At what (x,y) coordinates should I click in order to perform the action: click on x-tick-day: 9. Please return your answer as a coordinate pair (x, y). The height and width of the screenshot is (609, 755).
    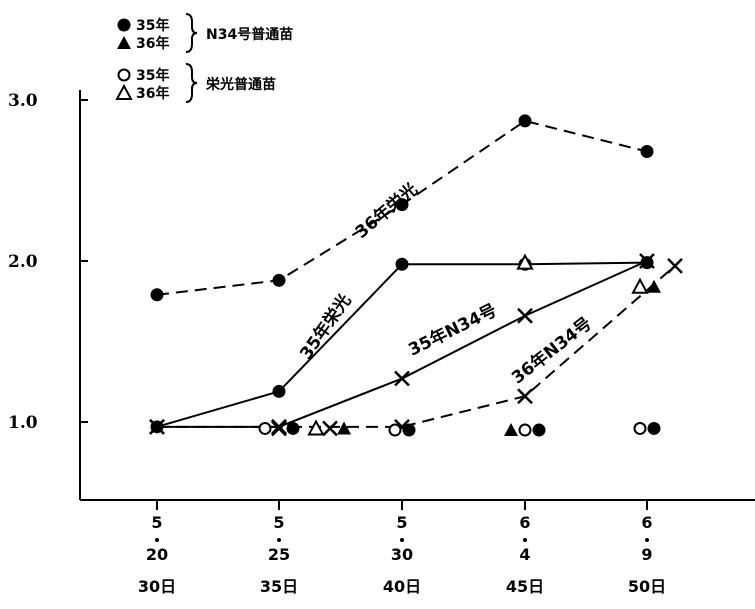
    Looking at the image, I should click on (646, 554).